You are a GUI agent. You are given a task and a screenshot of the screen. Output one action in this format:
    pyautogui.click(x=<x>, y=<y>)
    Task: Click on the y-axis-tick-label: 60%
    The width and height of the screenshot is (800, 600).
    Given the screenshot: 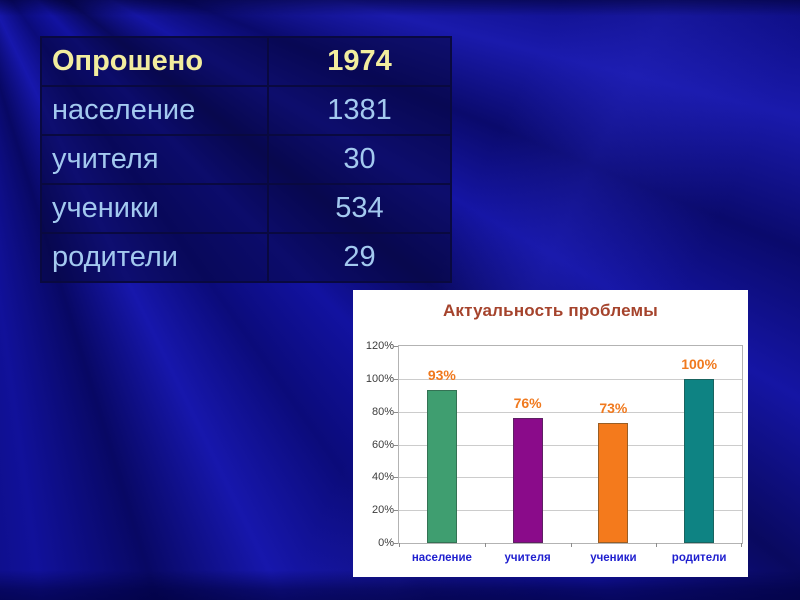 What is the action you would take?
    pyautogui.click(x=382, y=444)
    